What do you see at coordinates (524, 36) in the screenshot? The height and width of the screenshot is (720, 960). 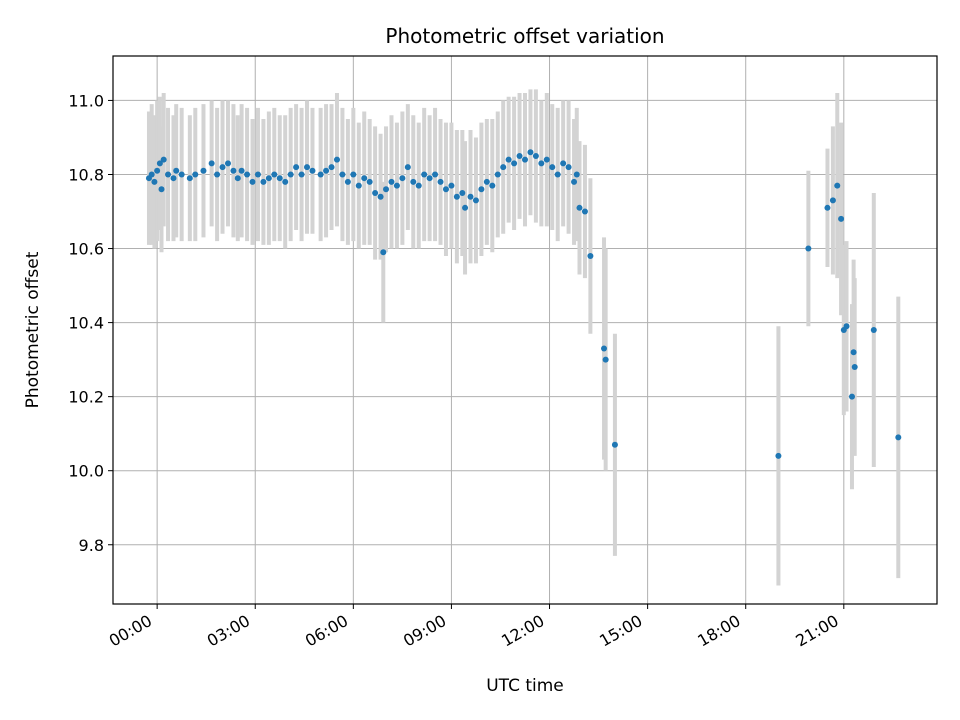 I see `chart-title: Photometric offset variation` at bounding box center [524, 36].